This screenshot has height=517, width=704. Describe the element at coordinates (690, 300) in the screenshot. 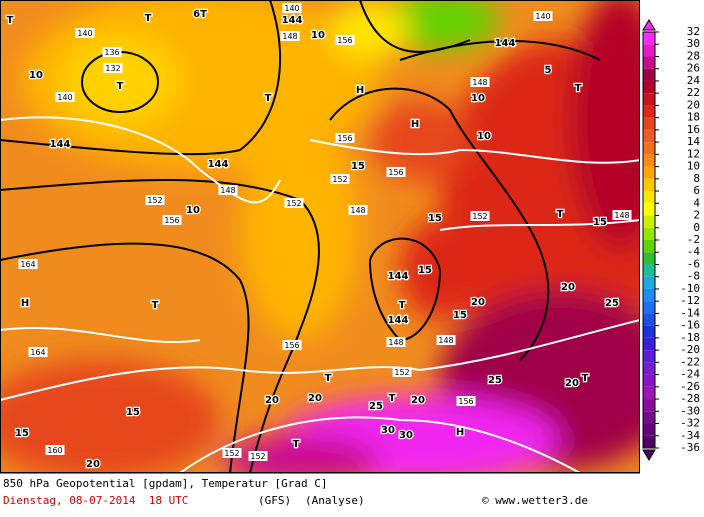

I see `colorbar-tick-label: -12` at that location.